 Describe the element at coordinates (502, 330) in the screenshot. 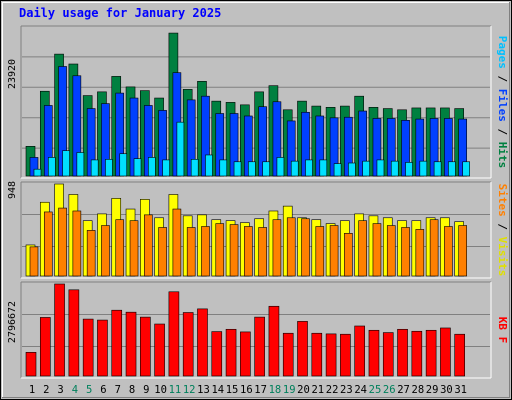

I see `kbytes-legend: KB F` at that location.